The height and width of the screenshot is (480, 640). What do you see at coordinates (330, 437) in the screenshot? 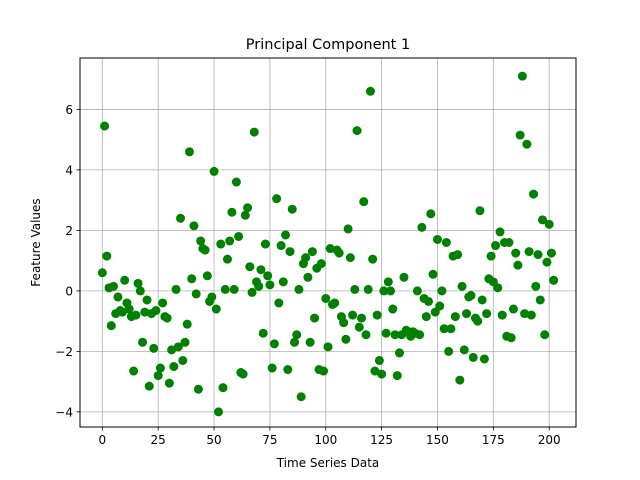
I see `x-axis-ticks: 0 25 50 75 100 125 150 175 200` at bounding box center [330, 437].